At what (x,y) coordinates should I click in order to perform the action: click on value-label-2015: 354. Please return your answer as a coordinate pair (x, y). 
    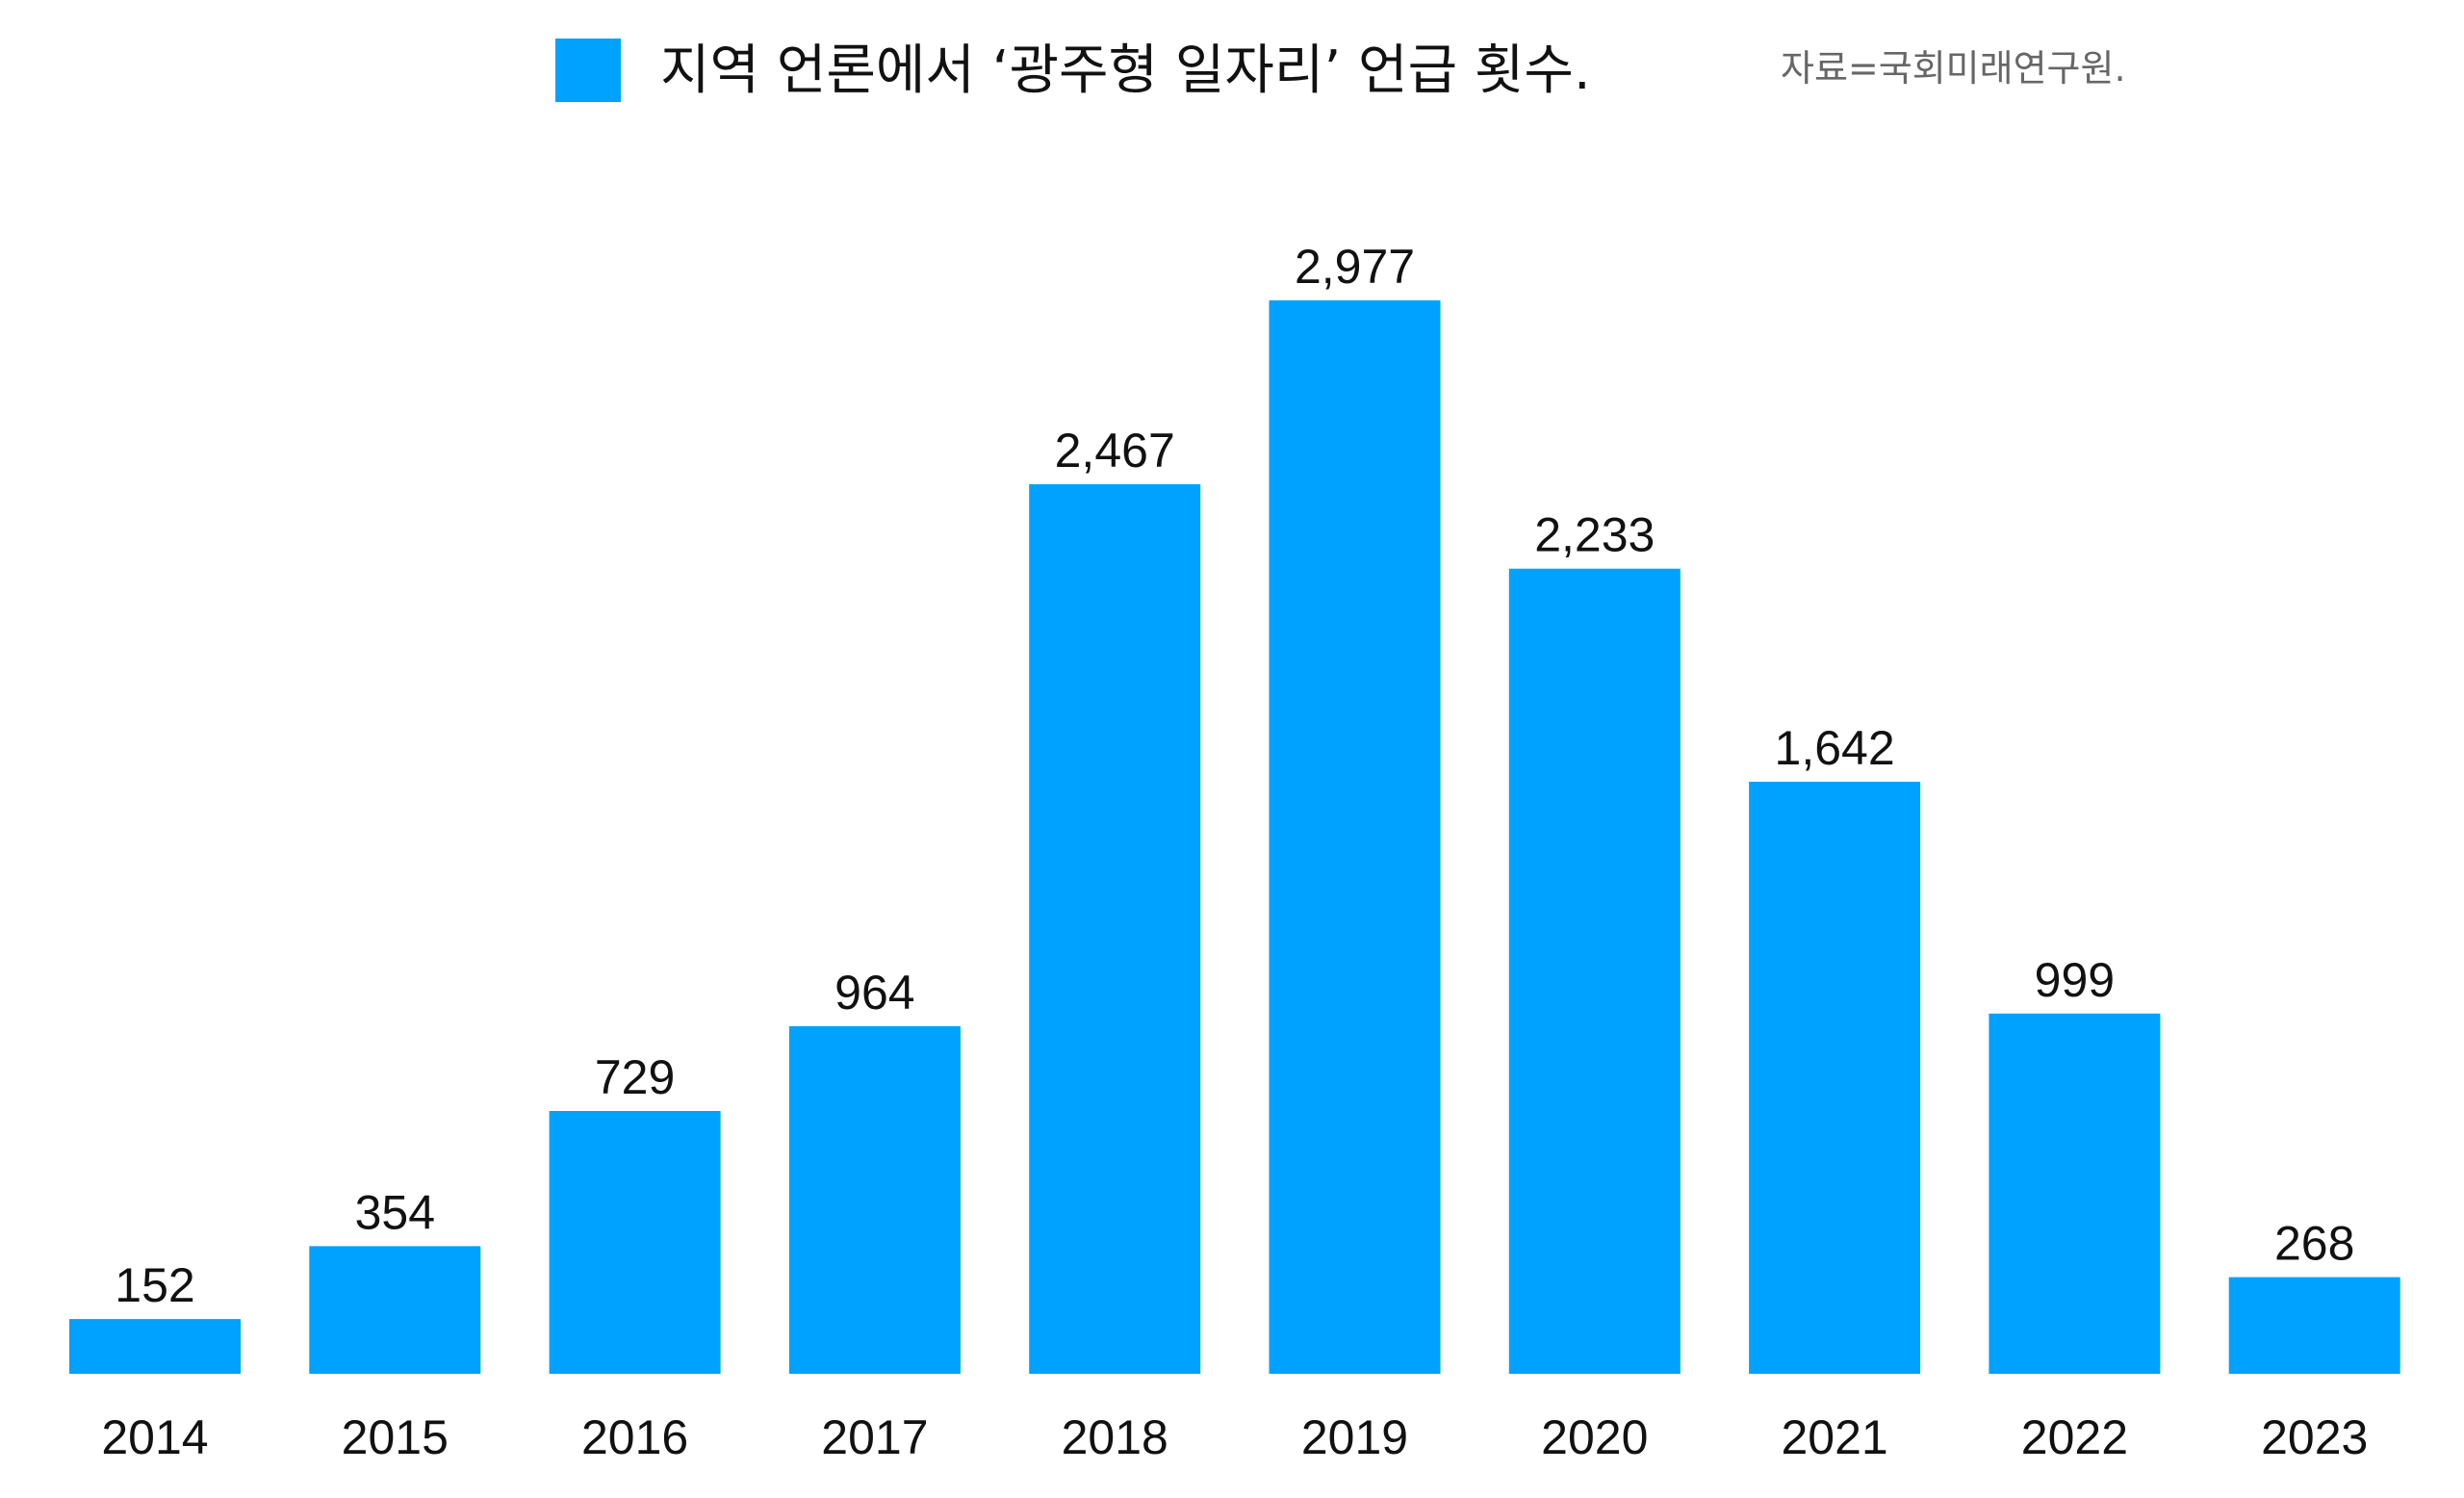
    Looking at the image, I should click on (395, 1212).